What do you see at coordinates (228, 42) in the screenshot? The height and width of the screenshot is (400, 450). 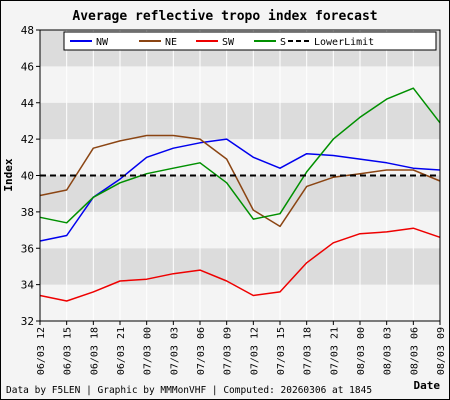 I see `legend-label-sw: SW` at bounding box center [228, 42].